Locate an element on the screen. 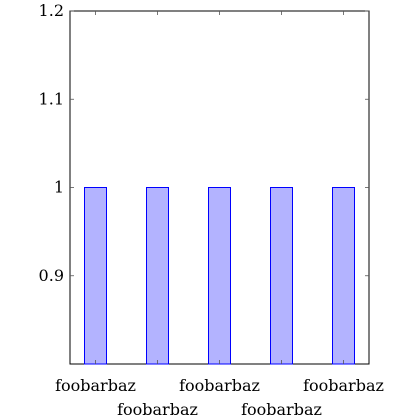  y-tick-label: 0.9 is located at coordinates (51, 275).